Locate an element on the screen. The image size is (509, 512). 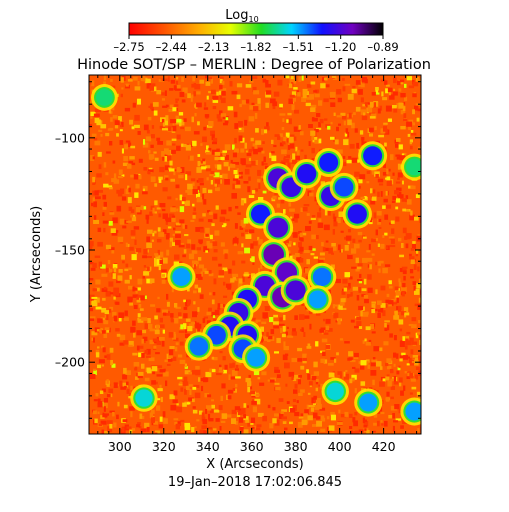
colorbar-tick-labels: –2.75 –2.44 –2.13 –1.82 –1.51 –1.20 –0.89 is located at coordinates (255, 47).